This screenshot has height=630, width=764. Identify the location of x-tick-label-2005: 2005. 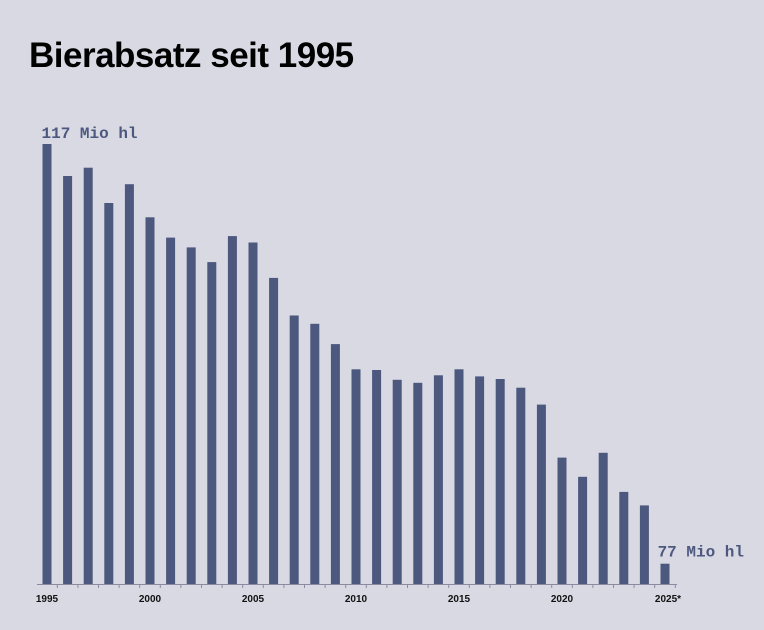
(253, 599).